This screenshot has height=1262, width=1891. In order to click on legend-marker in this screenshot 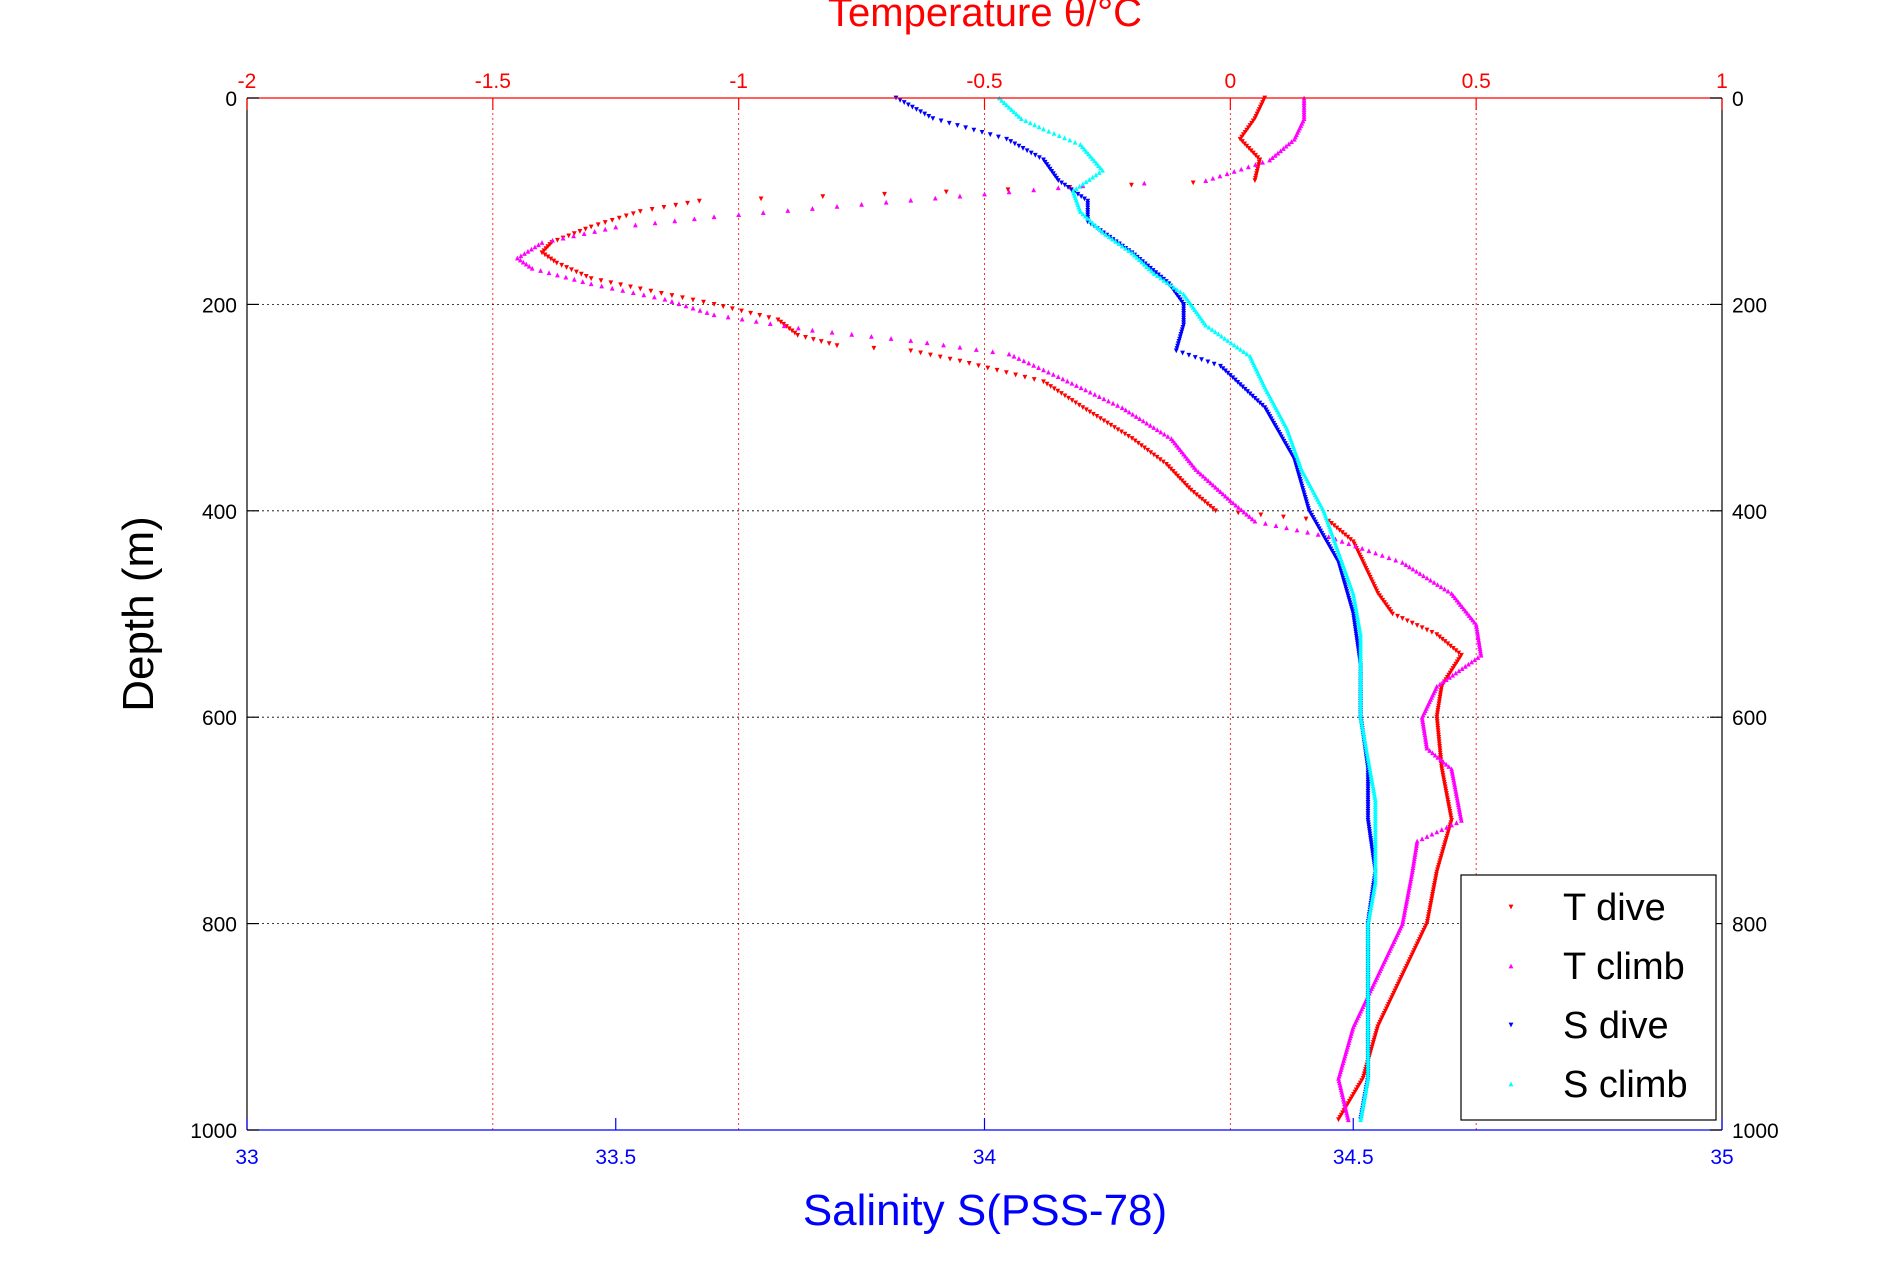, I will do `click(1511, 1025)`.